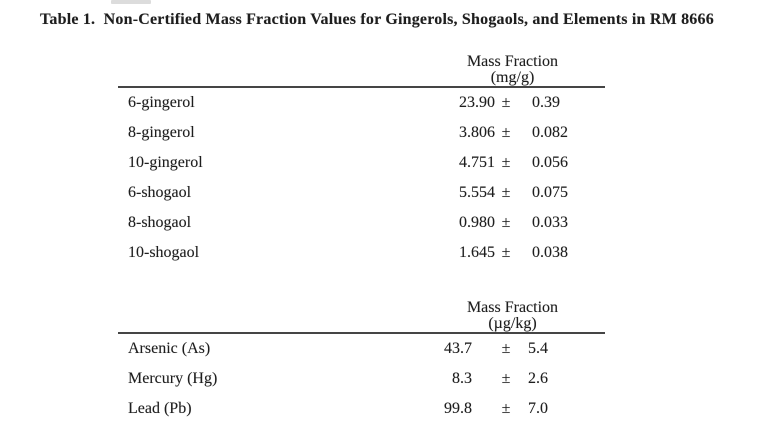 This screenshot has height=429, width=774. Describe the element at coordinates (131, 2) in the screenshot. I see `page-scan-artifact` at that location.